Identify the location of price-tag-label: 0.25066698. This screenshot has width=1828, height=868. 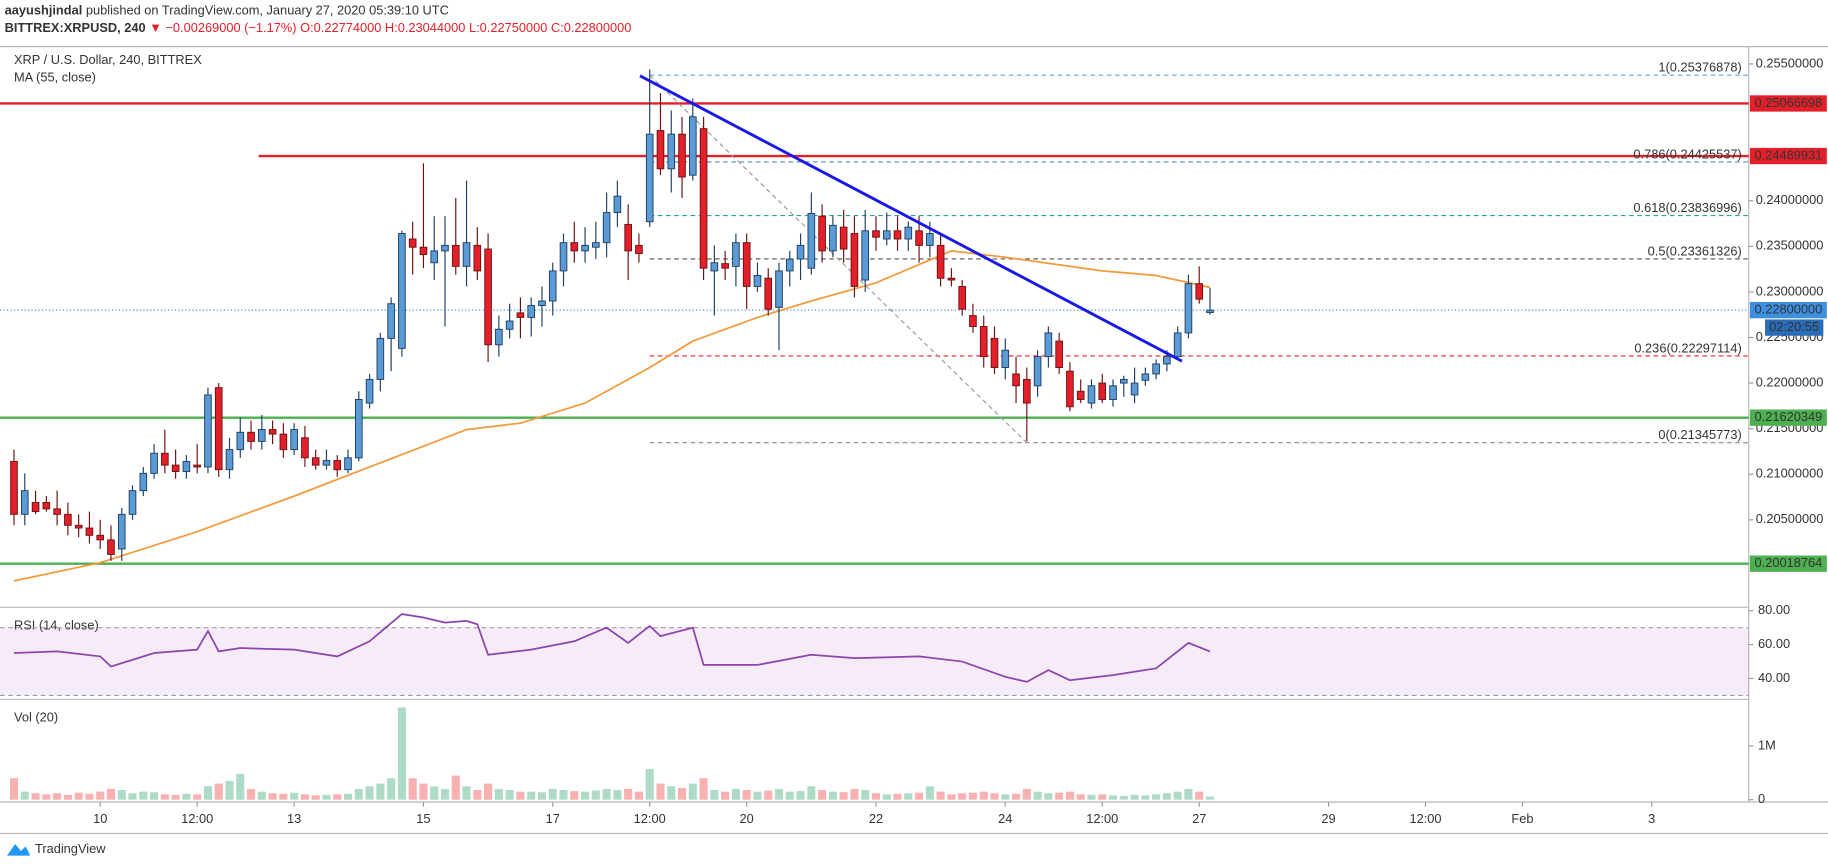
(1789, 102).